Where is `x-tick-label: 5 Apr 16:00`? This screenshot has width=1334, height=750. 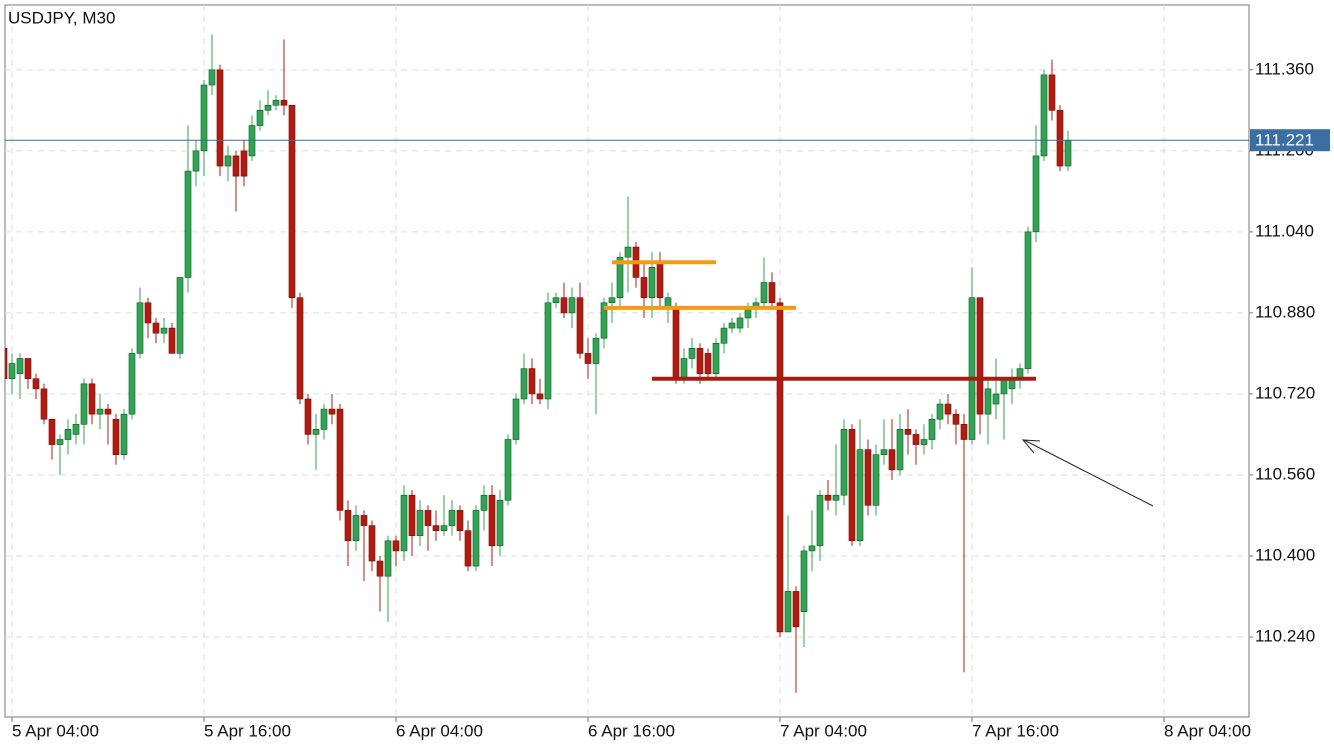
x-tick-label: 5 Apr 16:00 is located at coordinates (247, 730).